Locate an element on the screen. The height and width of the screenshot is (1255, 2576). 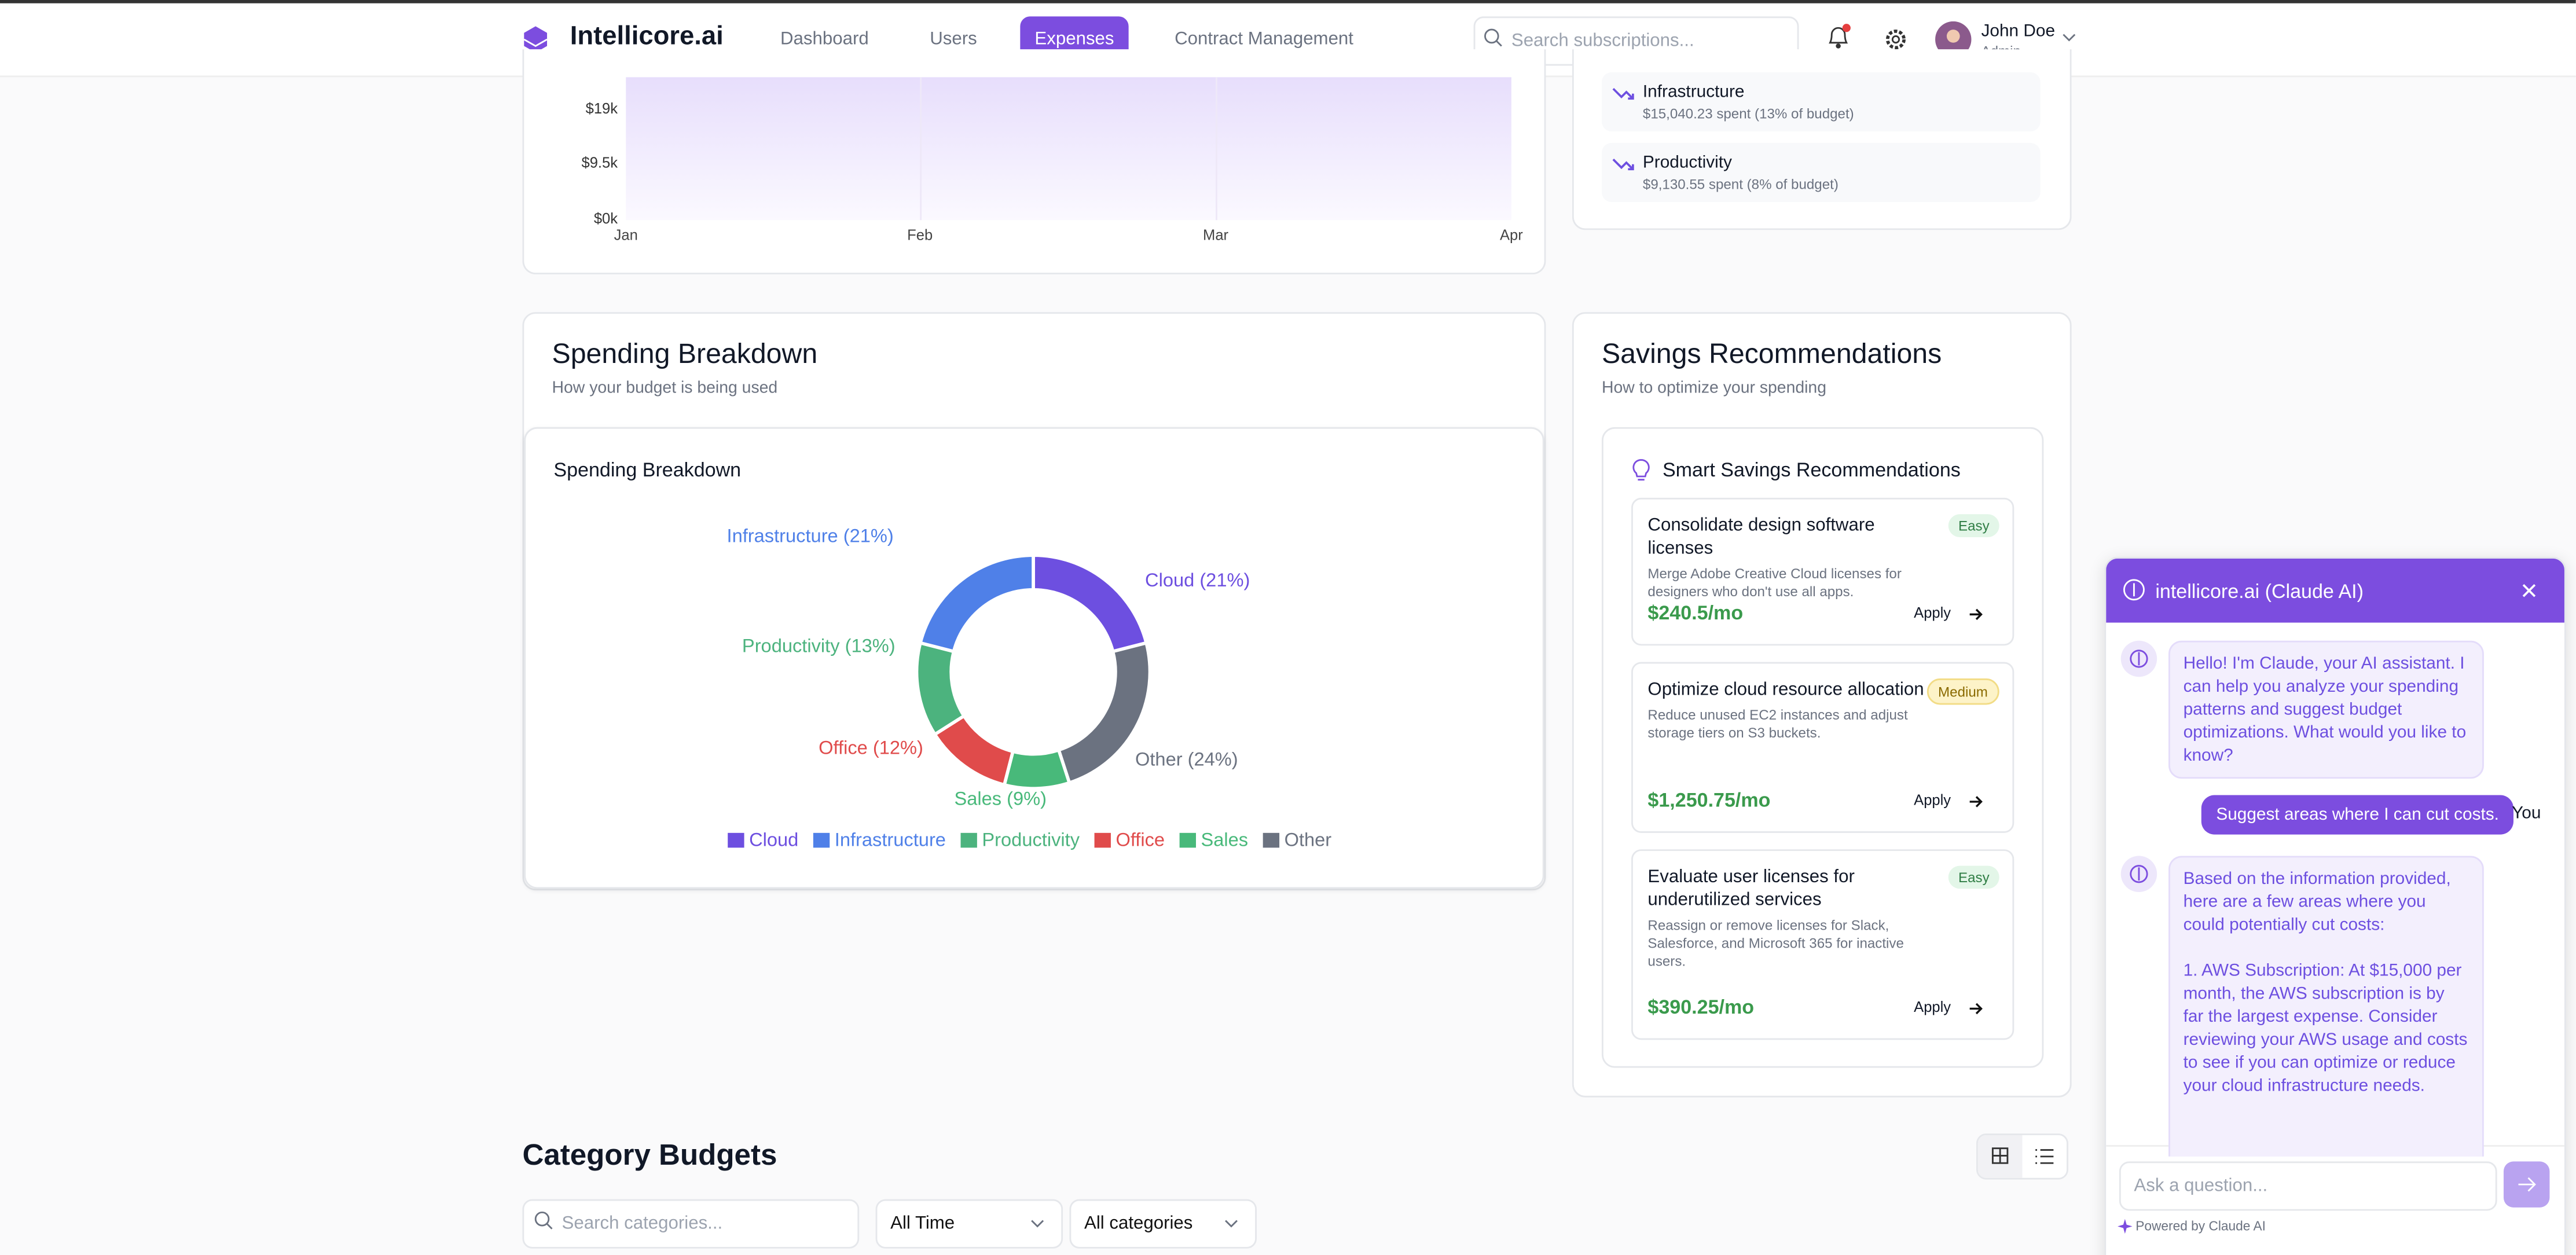
grid-view is located at coordinates (2000, 1156).